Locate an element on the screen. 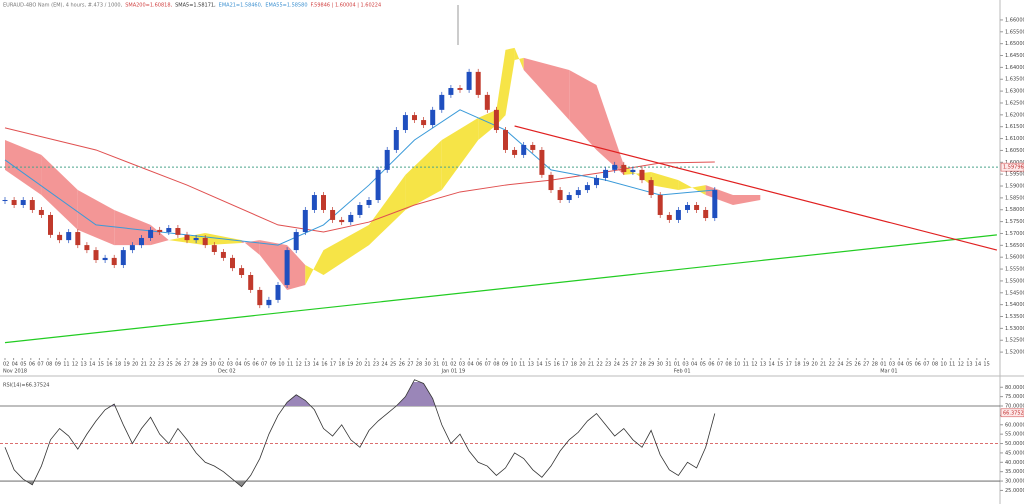 The image size is (1024, 504). x-tick-label: 02 is located at coordinates (453, 365).